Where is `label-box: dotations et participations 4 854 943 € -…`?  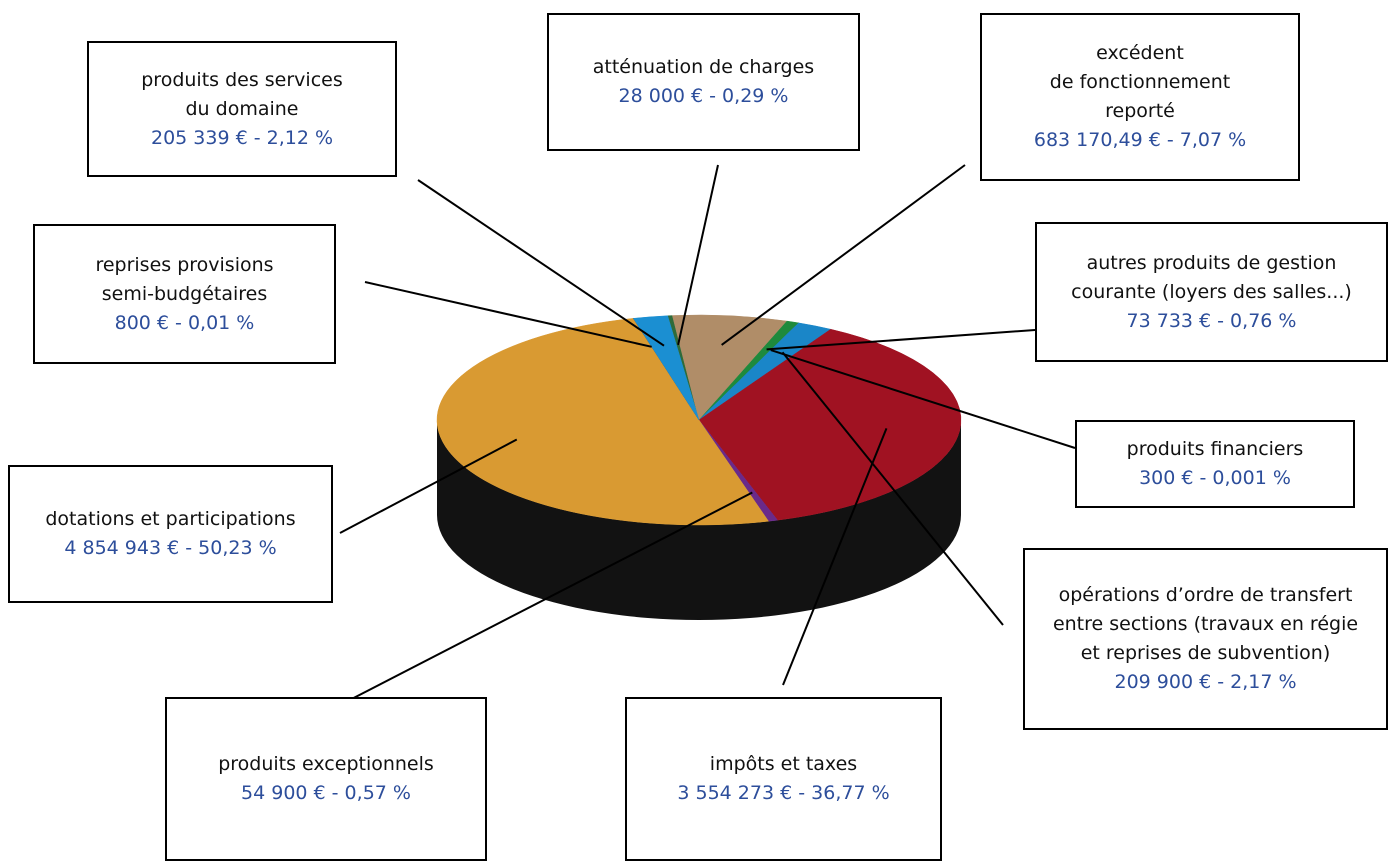
label-box: dotations et participations 4 854 943 € -… is located at coordinates (170, 534).